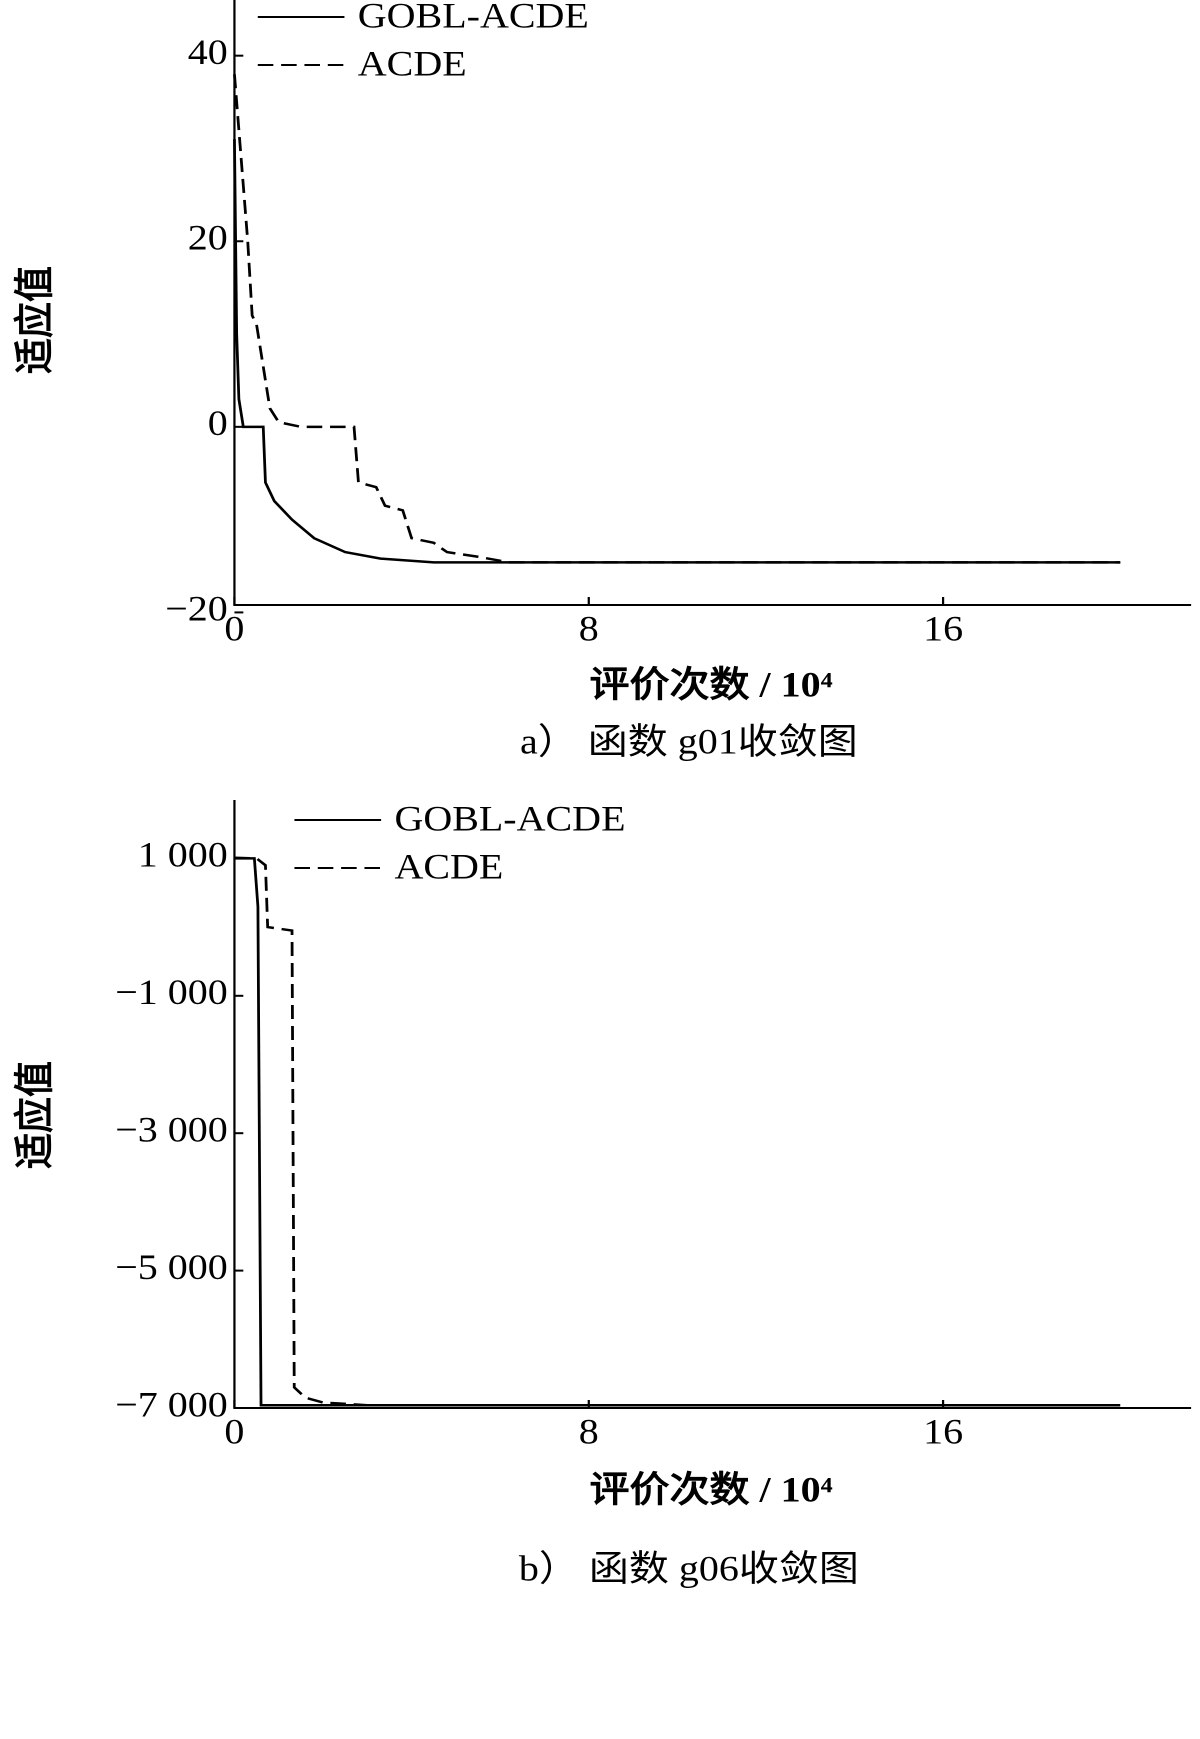 The width and height of the screenshot is (1200, 1739). Describe the element at coordinates (689, 1569) in the screenshot. I see `caption: b） 函数 g06收敛图` at that location.